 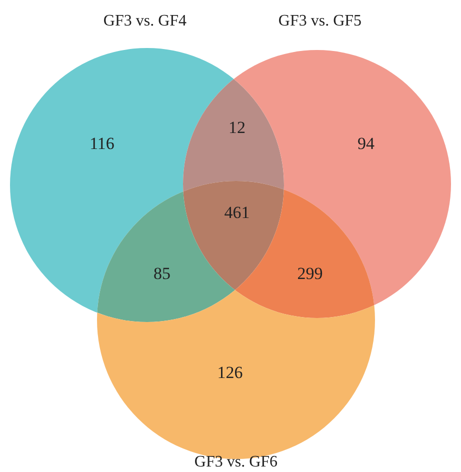 What do you see at coordinates (320, 21) in the screenshot?
I see `text: GF3 vs. GF5` at bounding box center [320, 21].